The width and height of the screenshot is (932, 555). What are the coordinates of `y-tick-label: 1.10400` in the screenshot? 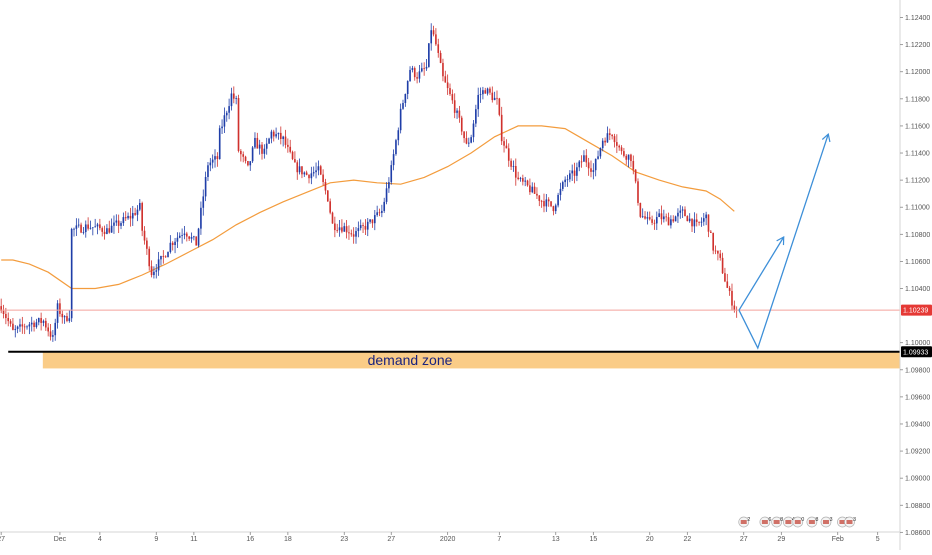 It's located at (917, 289).